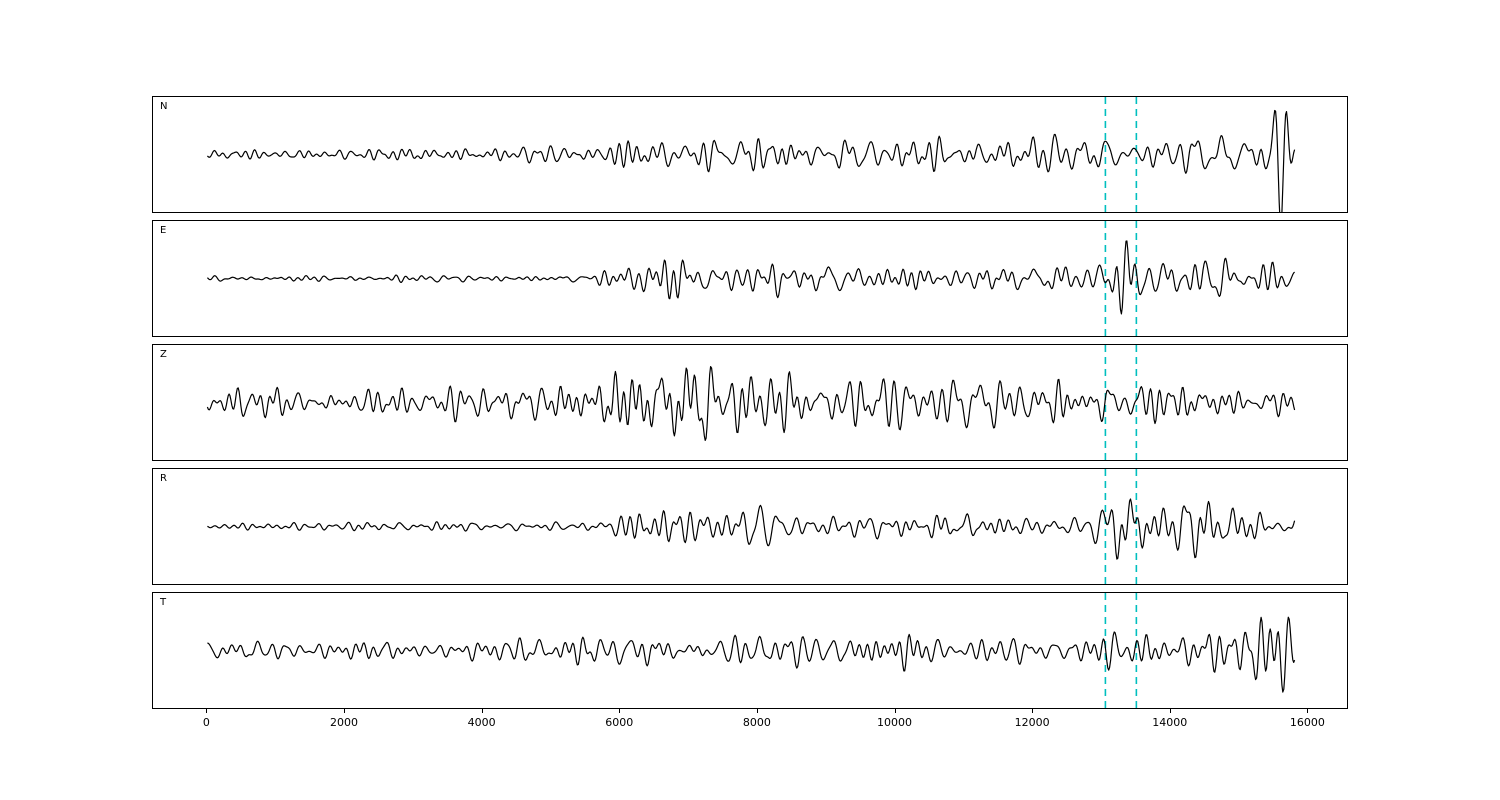  Describe the element at coordinates (894, 722) in the screenshot. I see `x-tick-label: 10000` at that location.